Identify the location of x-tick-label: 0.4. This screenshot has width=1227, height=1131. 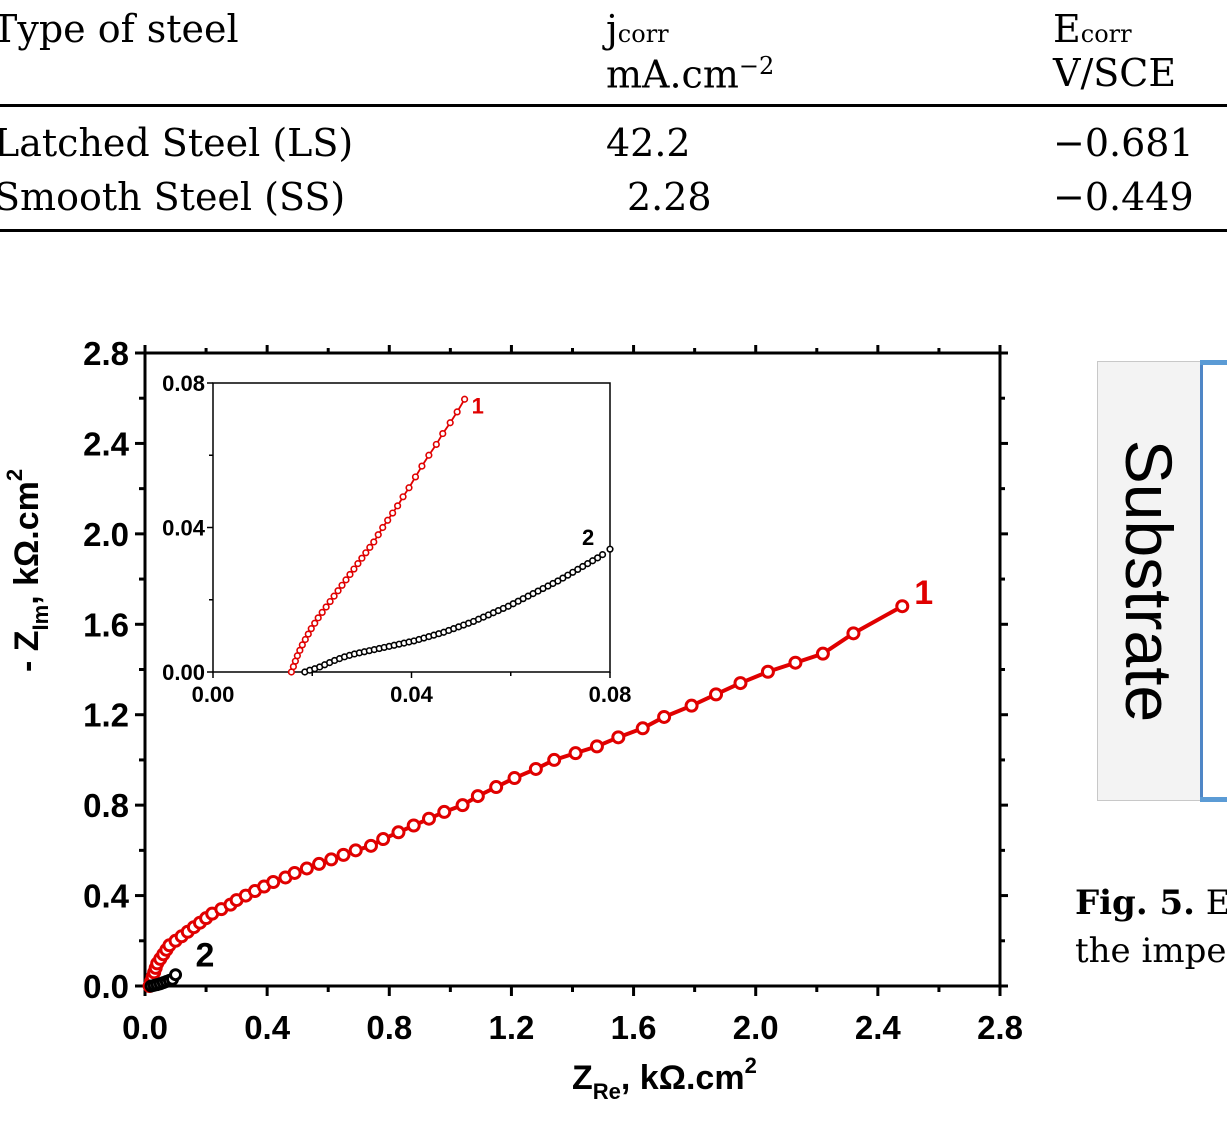
(267, 1027).